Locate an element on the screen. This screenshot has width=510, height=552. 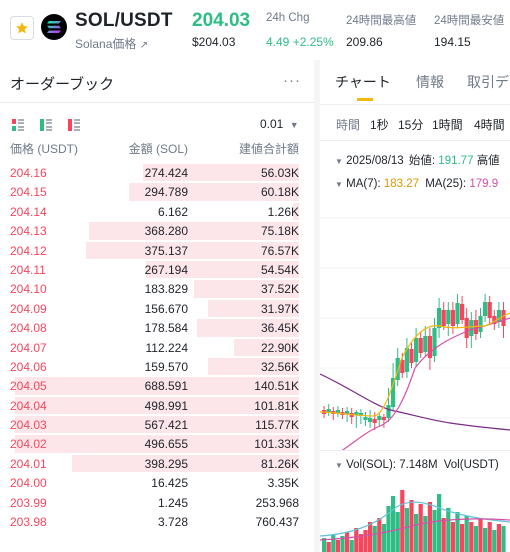
asks-only-view-icon is located at coordinates (74, 125).